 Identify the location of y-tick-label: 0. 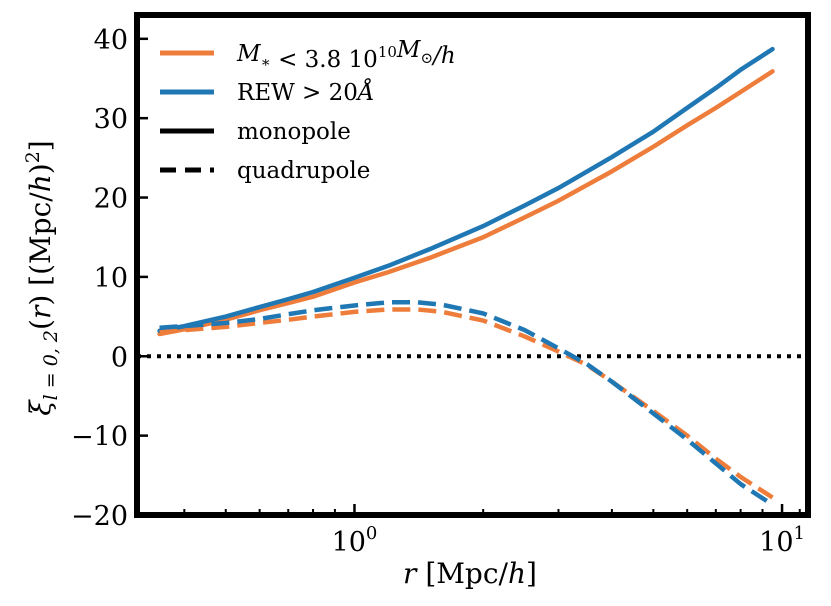
(119, 357).